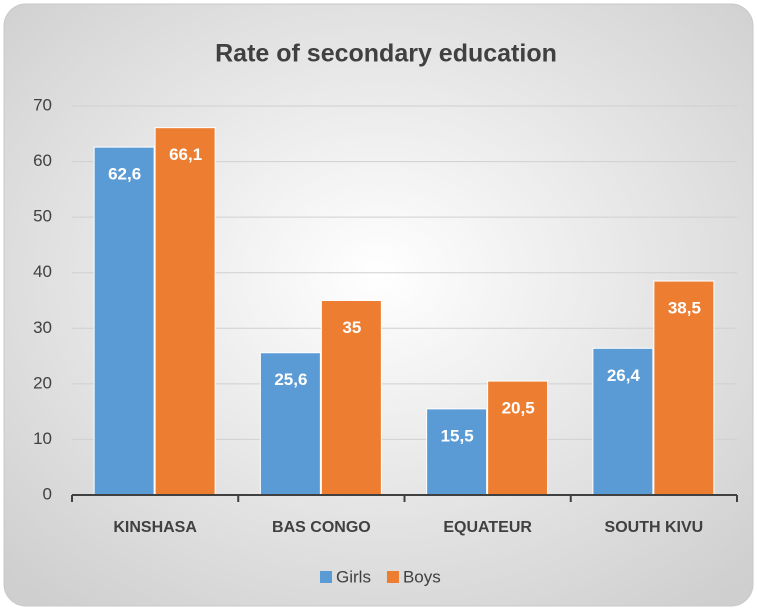 The width and height of the screenshot is (757, 610). I want to click on y-tick-label: 40, so click(42, 271).